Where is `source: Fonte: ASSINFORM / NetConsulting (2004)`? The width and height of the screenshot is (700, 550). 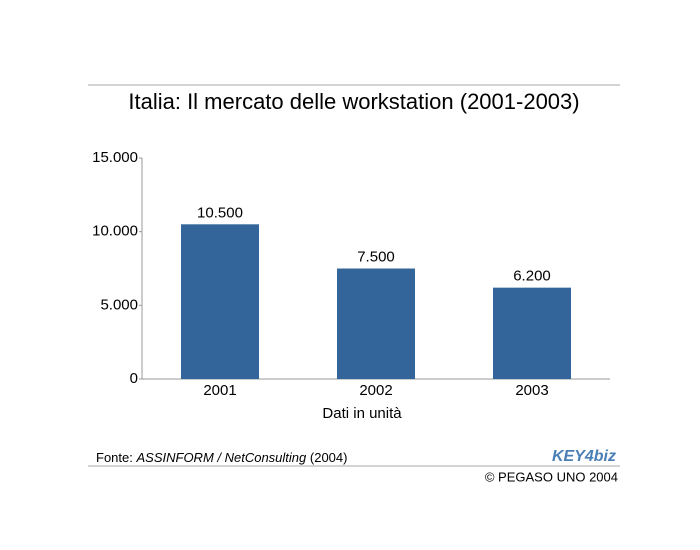 source: Fonte: ASSINFORM / NetConsulting (2004) is located at coordinates (221, 457).